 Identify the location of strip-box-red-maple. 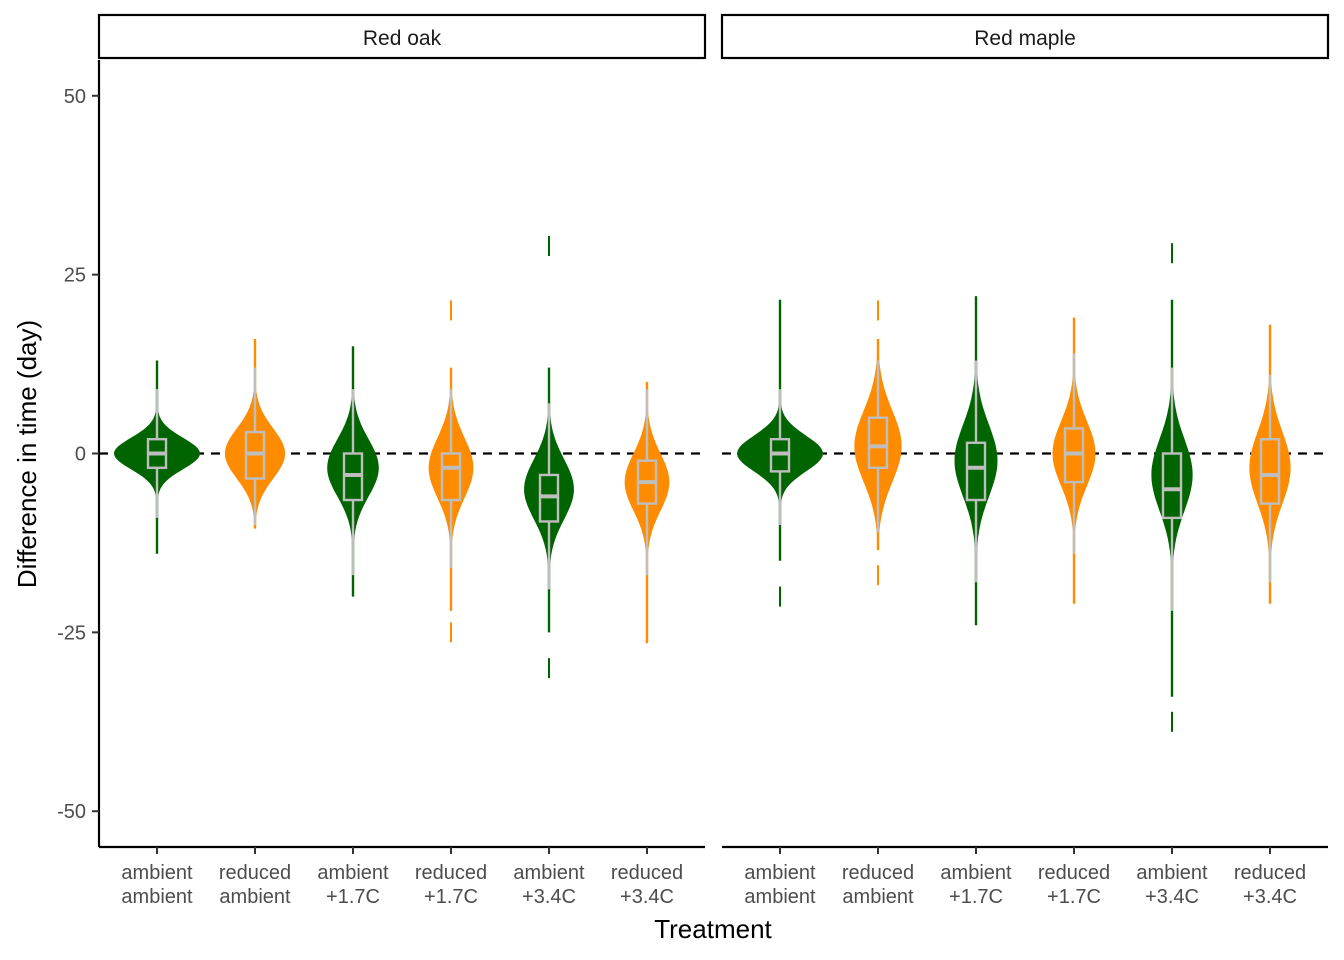
(1025, 36).